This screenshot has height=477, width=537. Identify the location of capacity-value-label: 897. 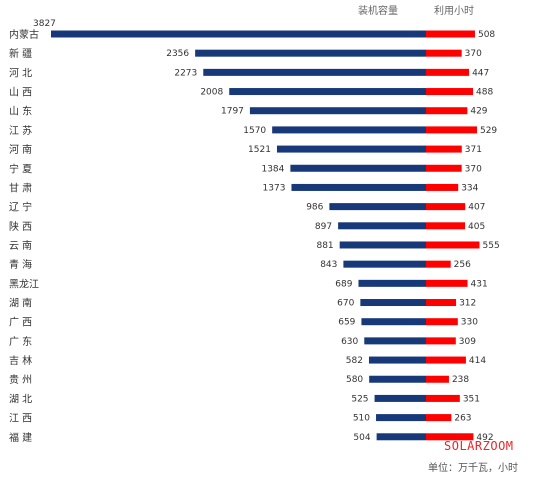
(323, 227).